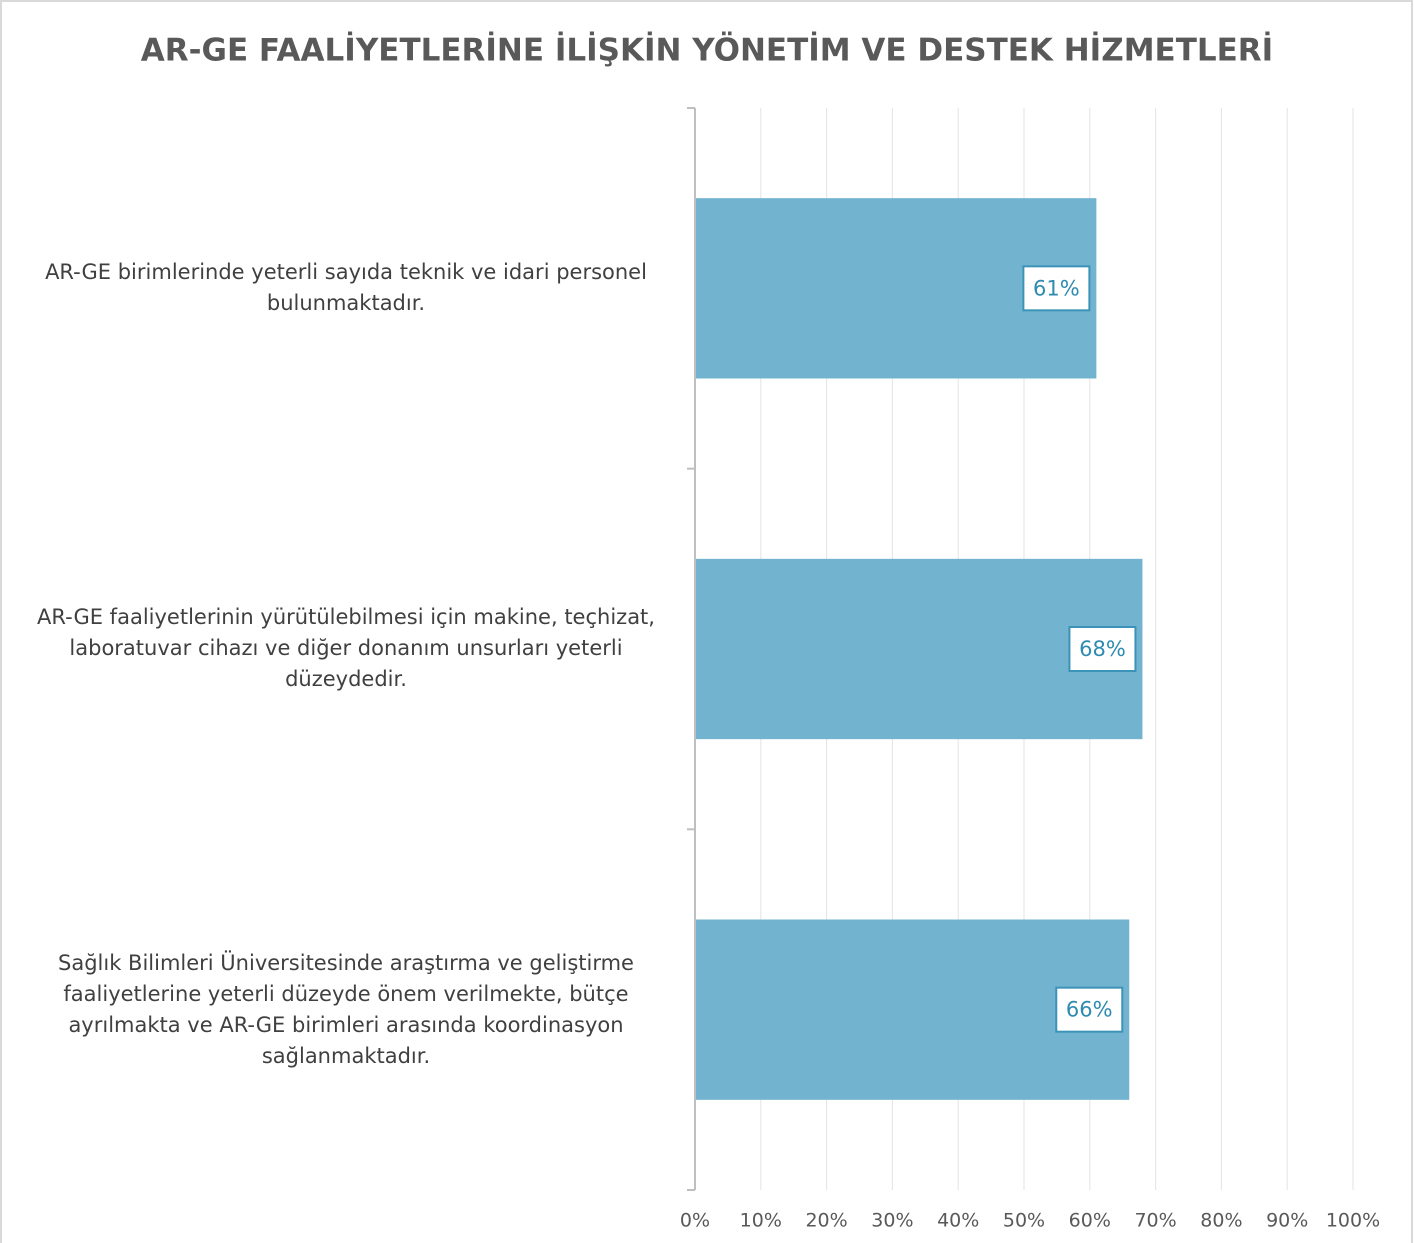  Describe the element at coordinates (826, 1221) in the screenshot. I see `x-tick-label: 20%` at that location.